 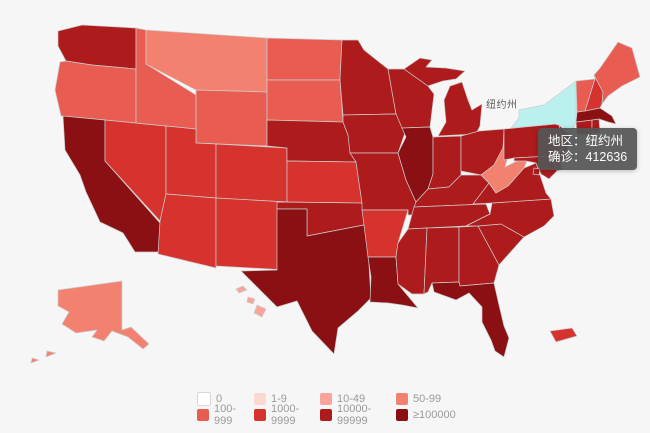 What do you see at coordinates (187, 231) in the screenshot?
I see `state-AZ` at bounding box center [187, 231].